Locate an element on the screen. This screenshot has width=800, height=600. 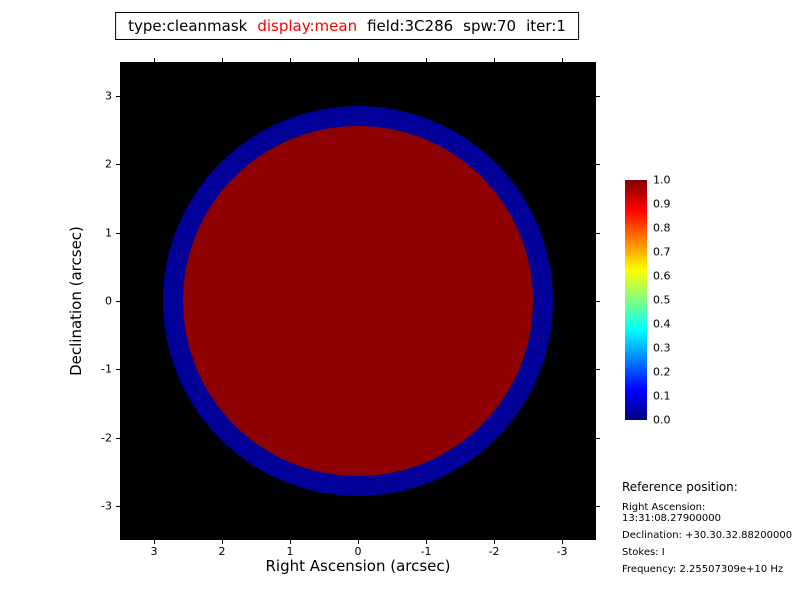
y-tick-label: -1 is located at coordinates (106, 369).